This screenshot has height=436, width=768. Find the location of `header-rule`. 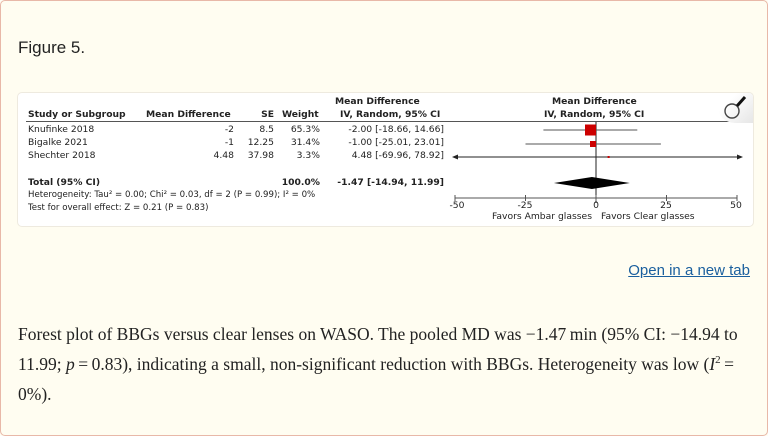

header-rule is located at coordinates (386, 121).